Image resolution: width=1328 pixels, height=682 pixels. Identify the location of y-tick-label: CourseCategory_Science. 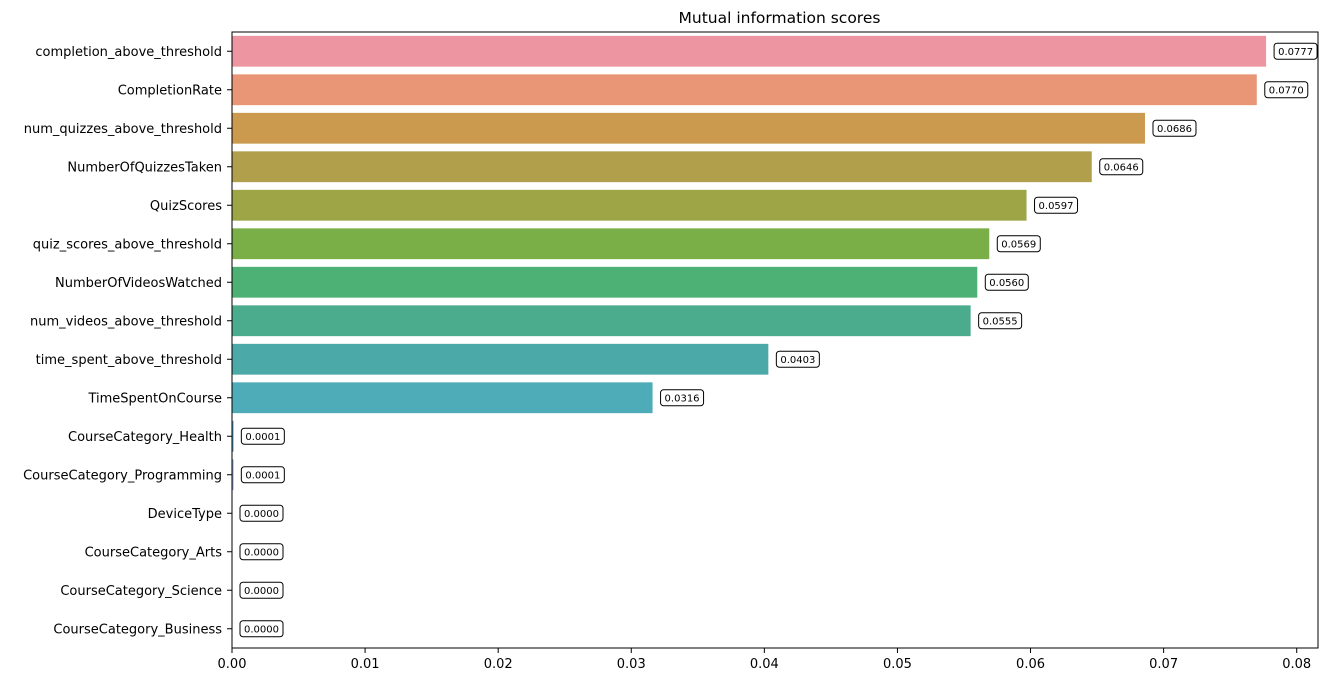
(141, 591).